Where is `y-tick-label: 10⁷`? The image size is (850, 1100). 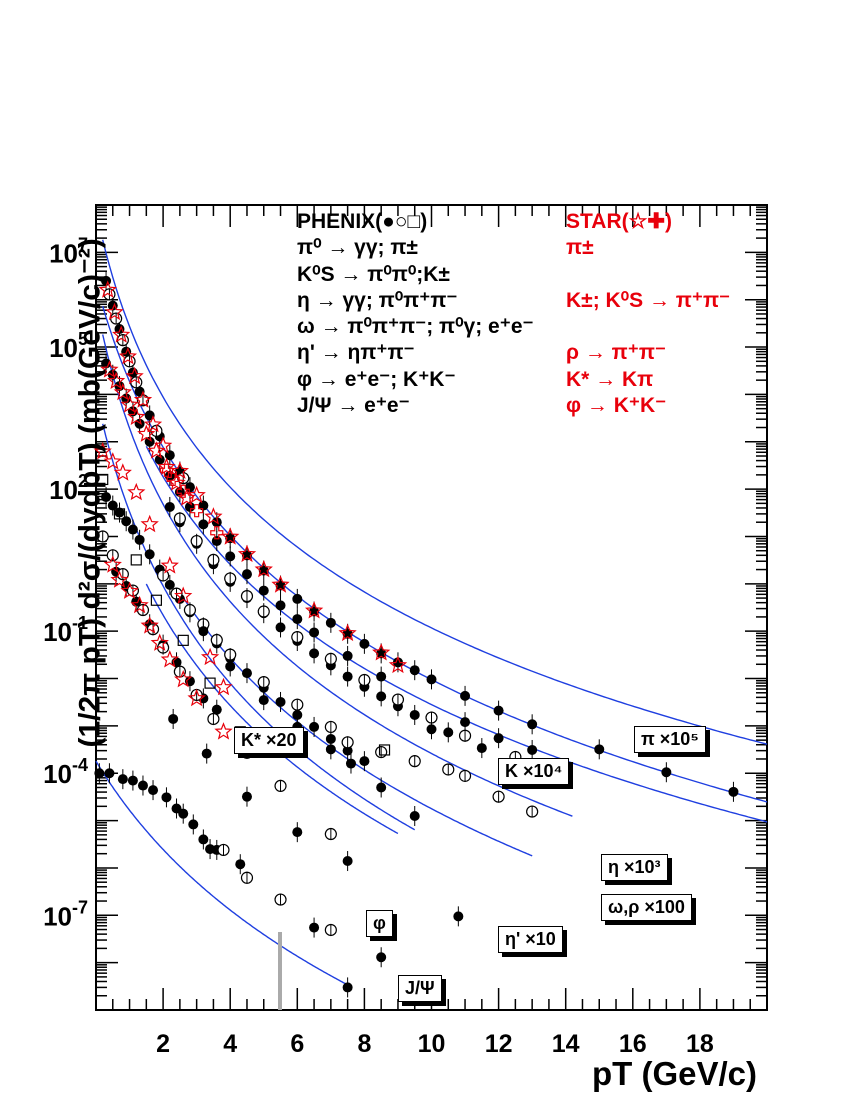
y-tick-label: 10⁷ is located at coordinates (68, 251).